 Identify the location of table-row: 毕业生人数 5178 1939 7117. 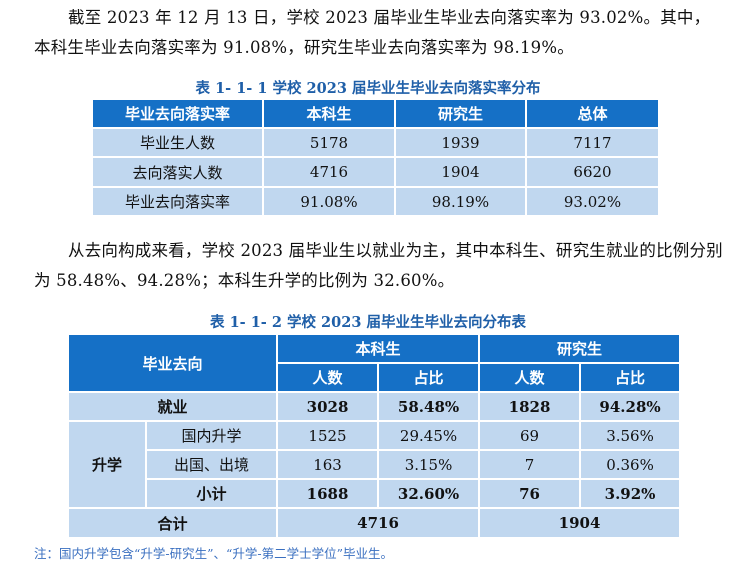
(375, 142).